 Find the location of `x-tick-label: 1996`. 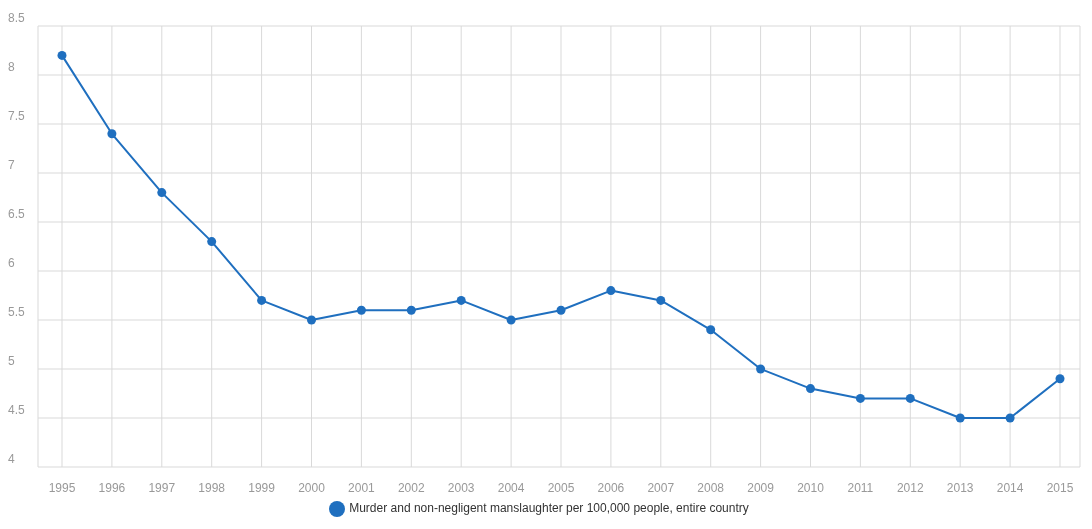

x-tick-label: 1996 is located at coordinates (112, 487).